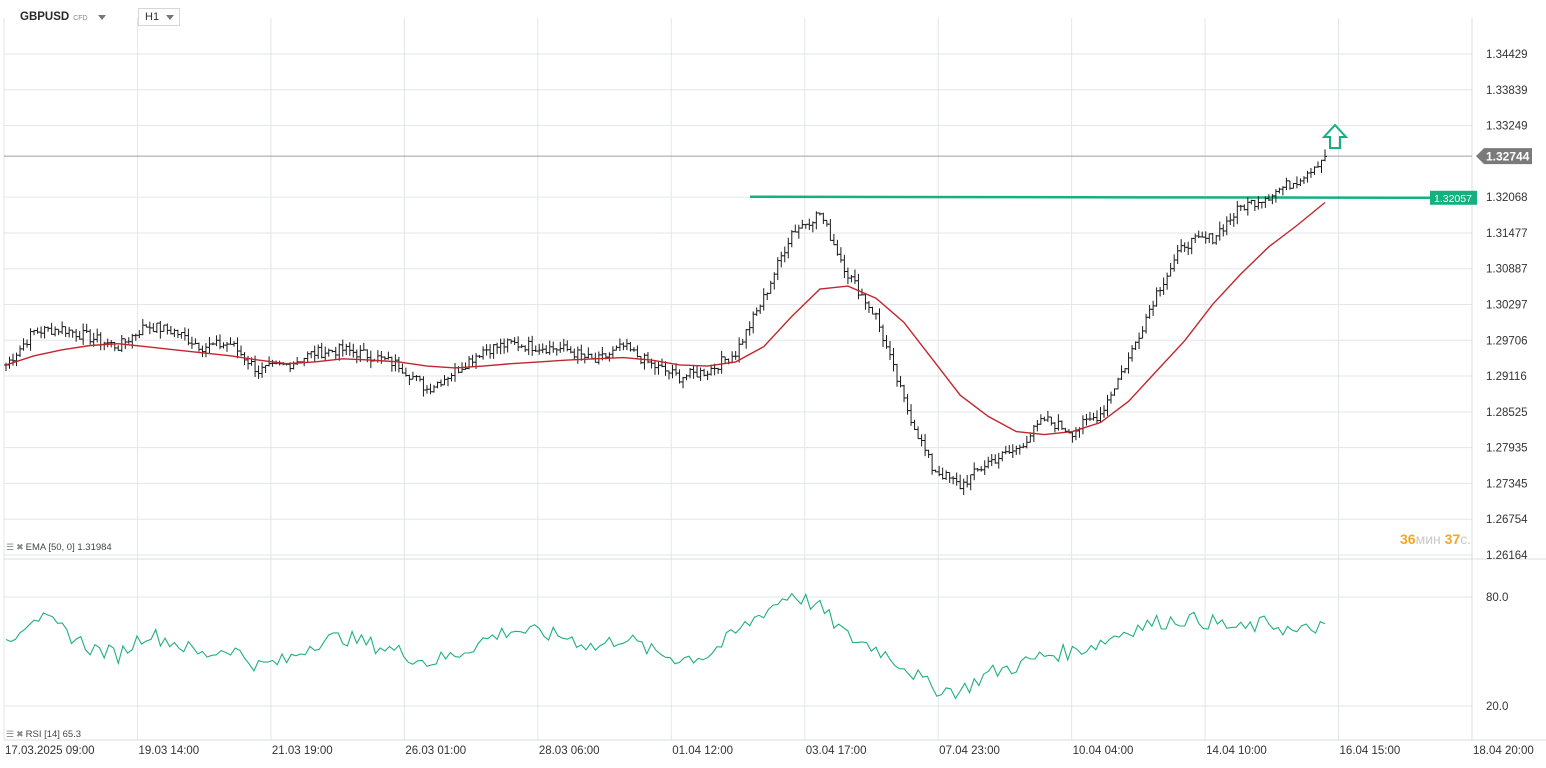 Image resolution: width=1546 pixels, height=768 pixels. What do you see at coordinates (168, 751) in the screenshot?
I see `time-tick-label: 19.03 14:00` at bounding box center [168, 751].